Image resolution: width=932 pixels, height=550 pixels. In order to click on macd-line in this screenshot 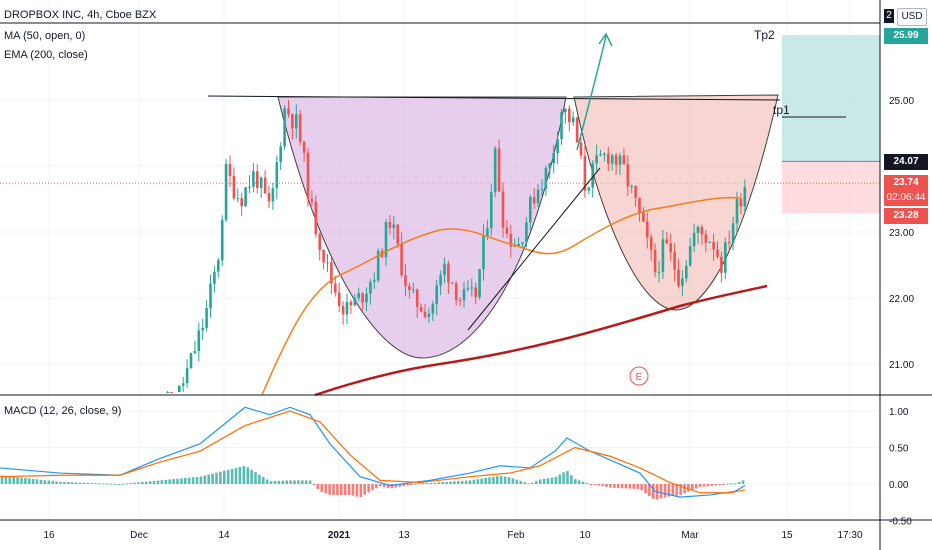, I will do `click(373, 452)`.